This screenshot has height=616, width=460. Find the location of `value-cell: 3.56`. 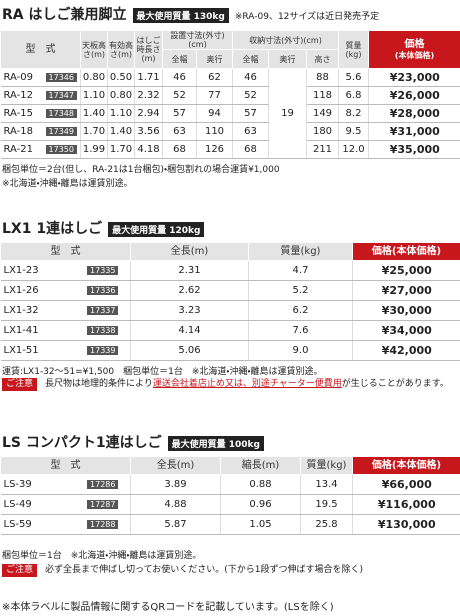

value-cell: 3.56 is located at coordinates (148, 131).